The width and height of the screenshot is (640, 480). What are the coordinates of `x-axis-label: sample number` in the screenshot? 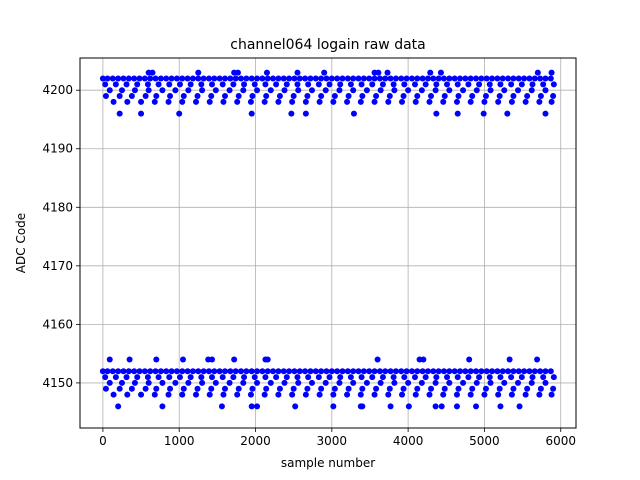 It's located at (328, 463).